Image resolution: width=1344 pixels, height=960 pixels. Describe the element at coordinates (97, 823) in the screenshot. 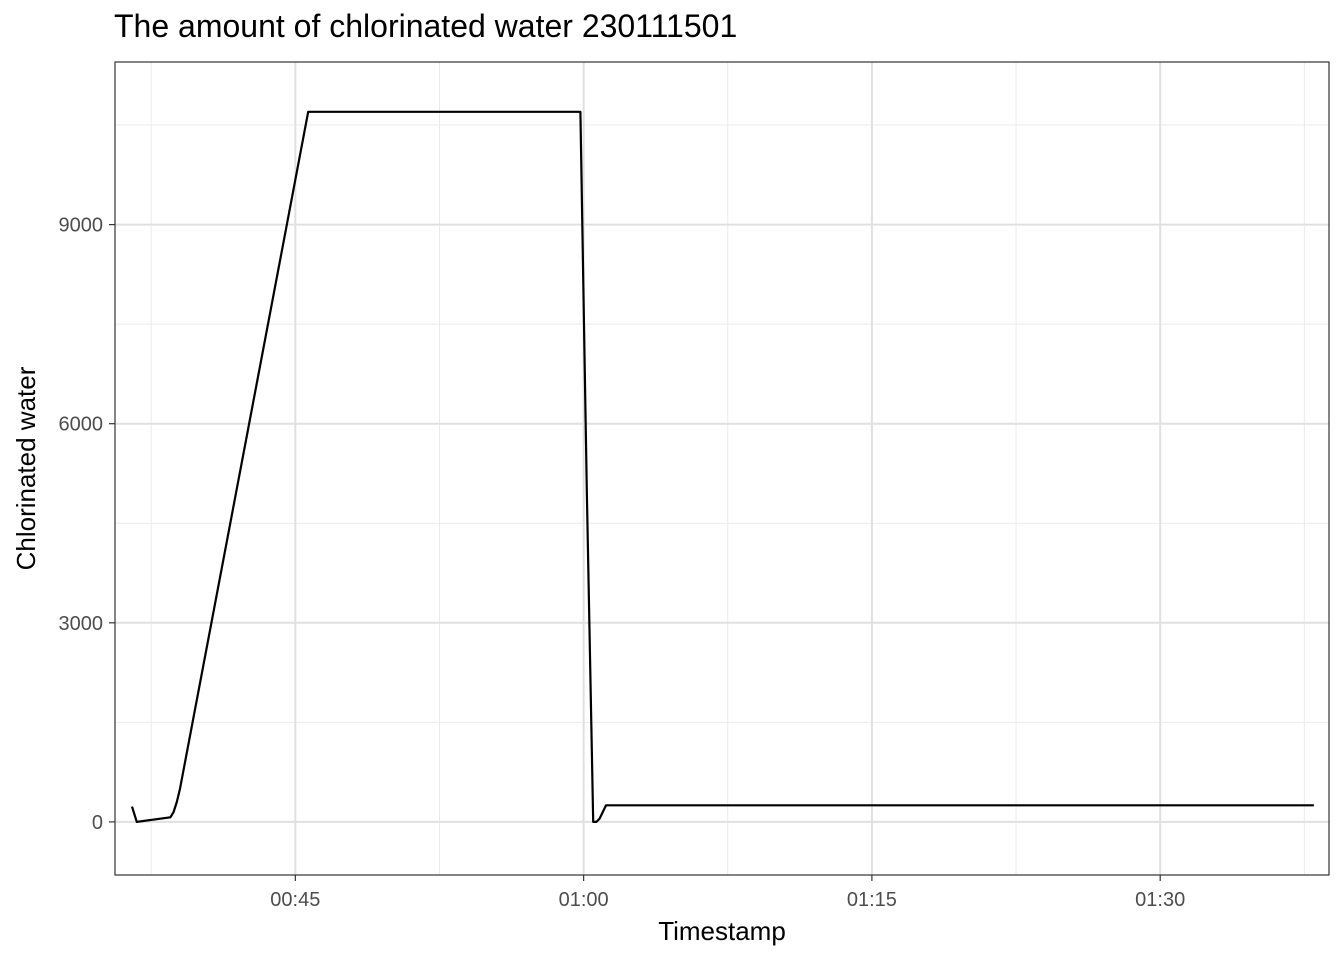

I see `y-tick-label: 0` at that location.